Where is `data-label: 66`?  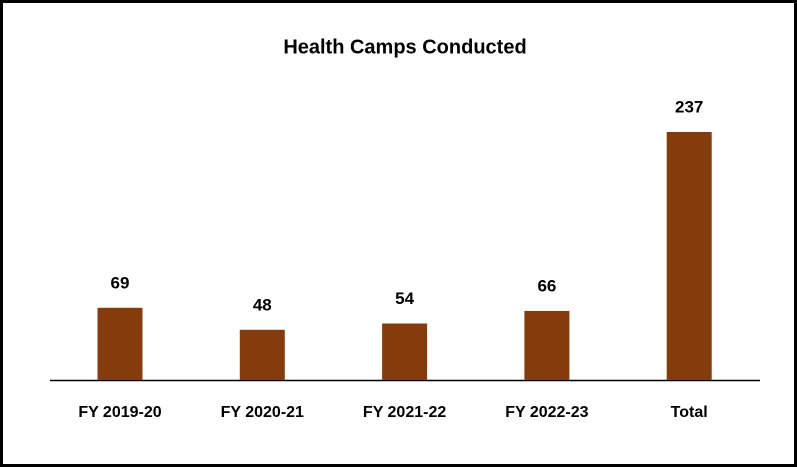
data-label: 66 is located at coordinates (546, 285).